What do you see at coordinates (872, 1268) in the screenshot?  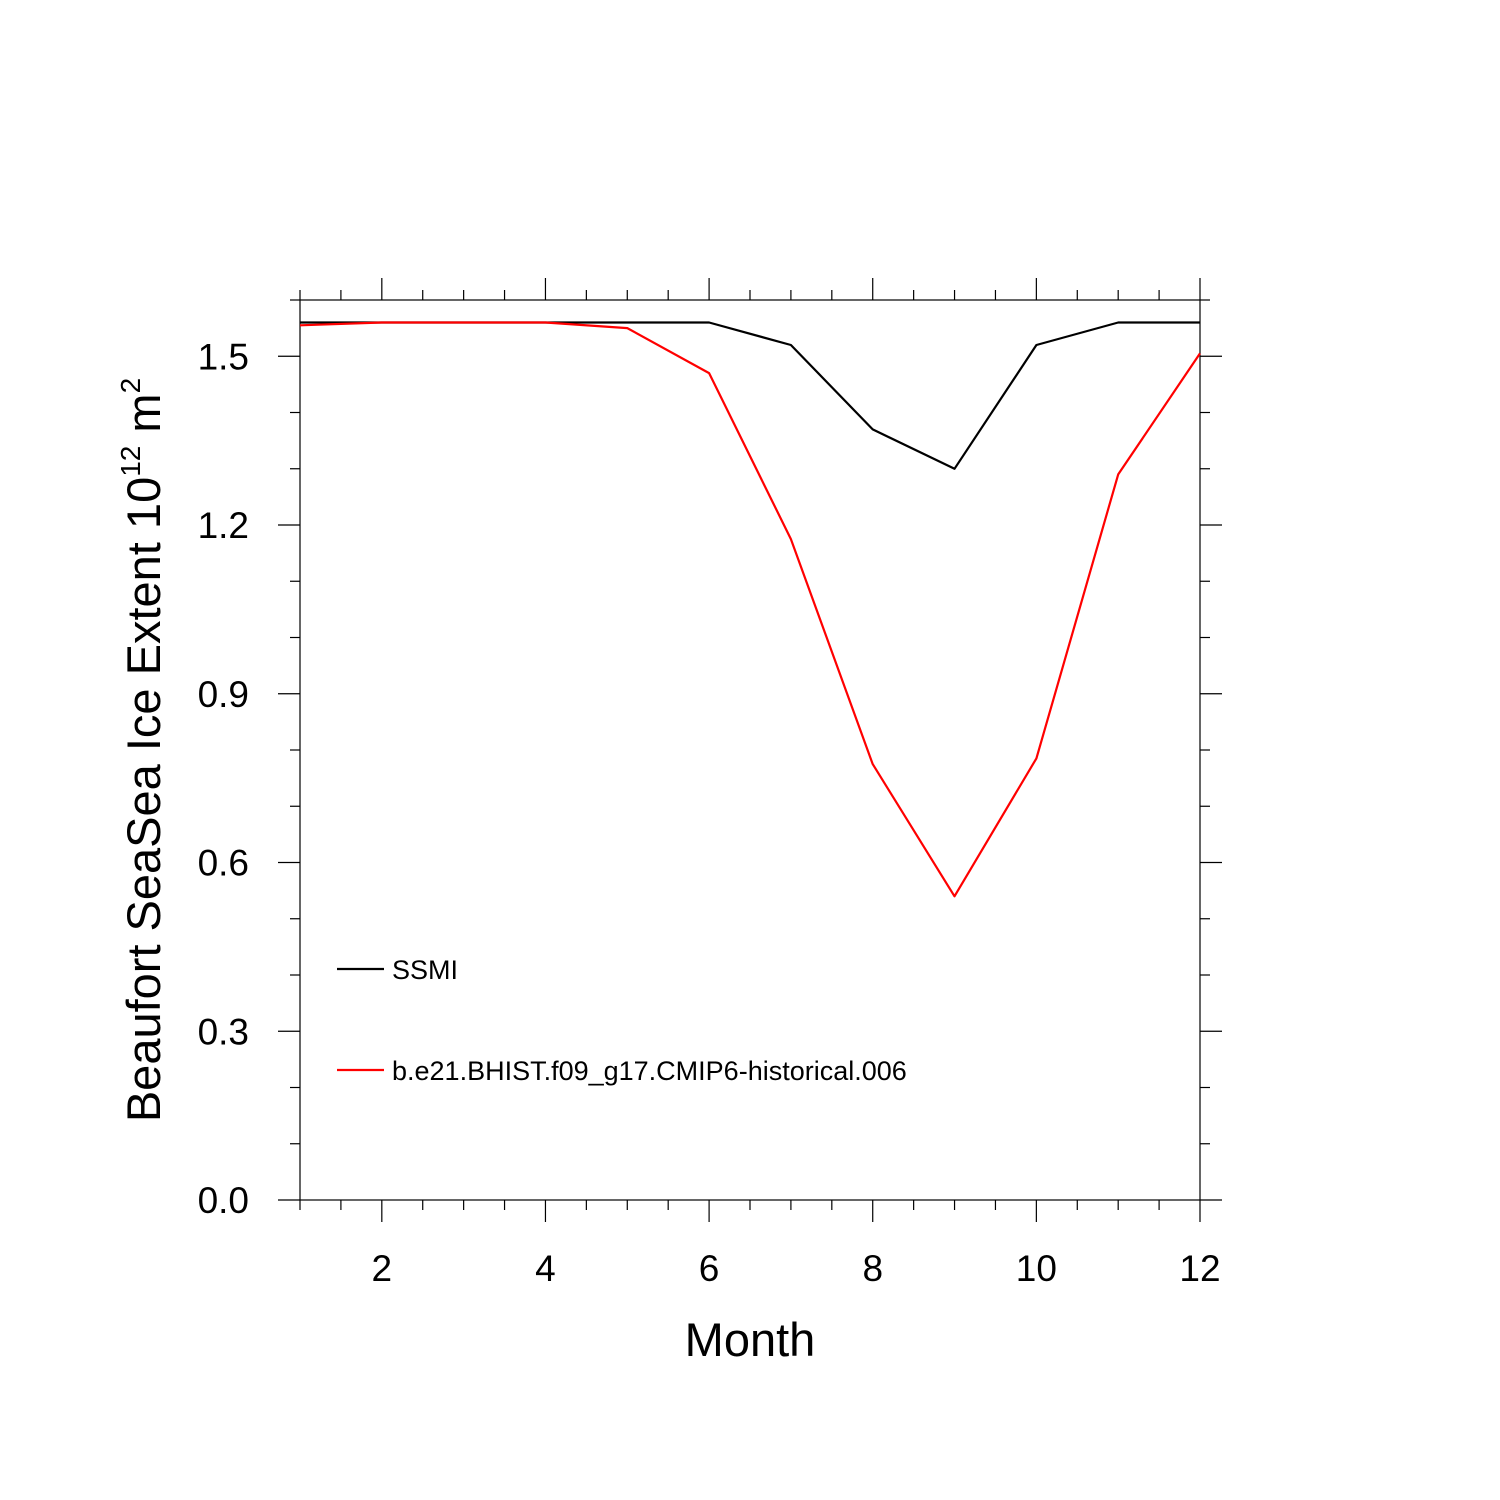 I see `x-tick-label: 8` at bounding box center [872, 1268].